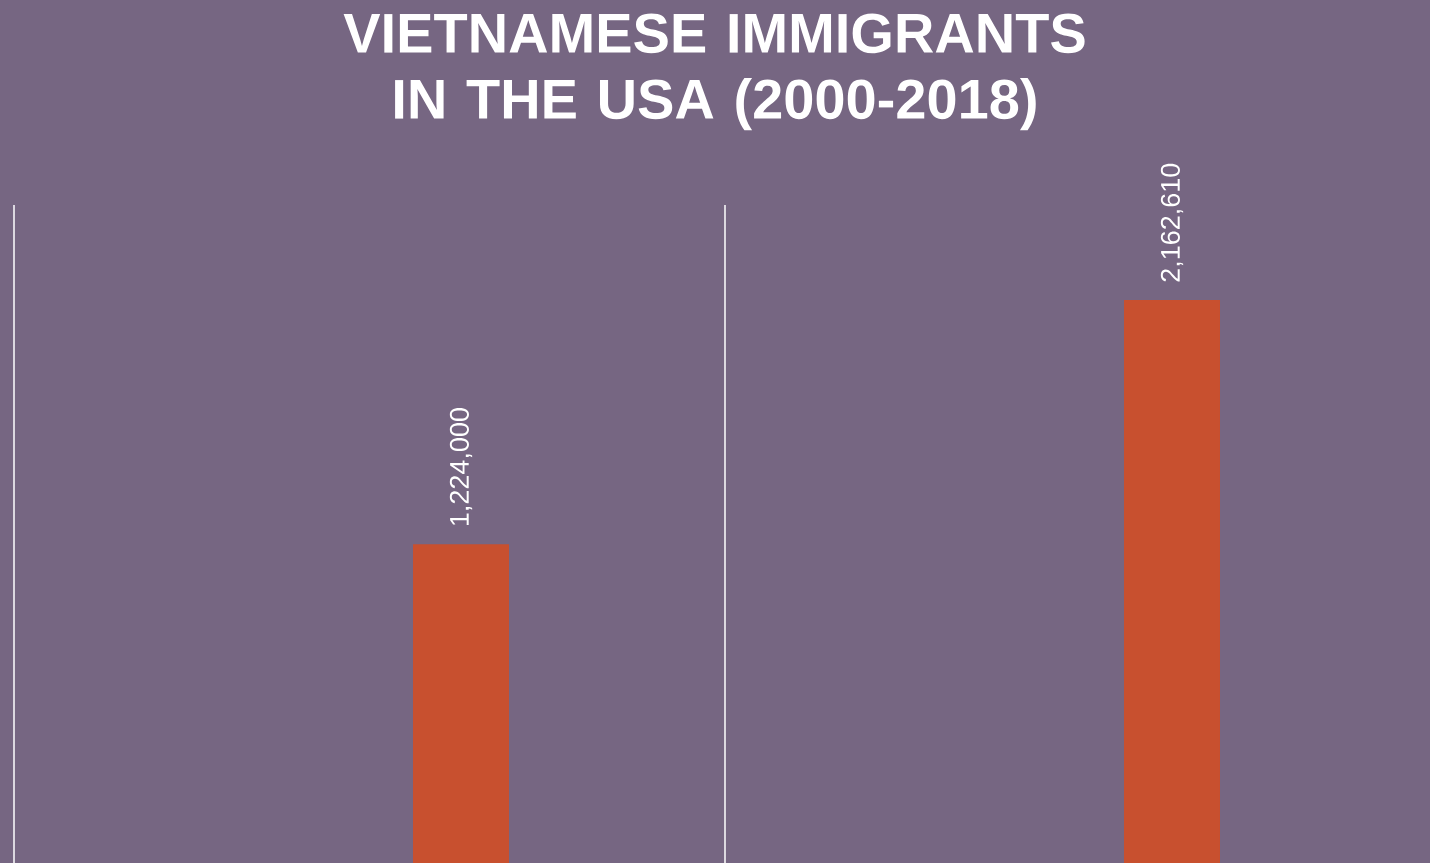 Image resolution: width=1430 pixels, height=863 pixels. Describe the element at coordinates (461, 467) in the screenshot. I see `data-label: 1,224,000` at that location.